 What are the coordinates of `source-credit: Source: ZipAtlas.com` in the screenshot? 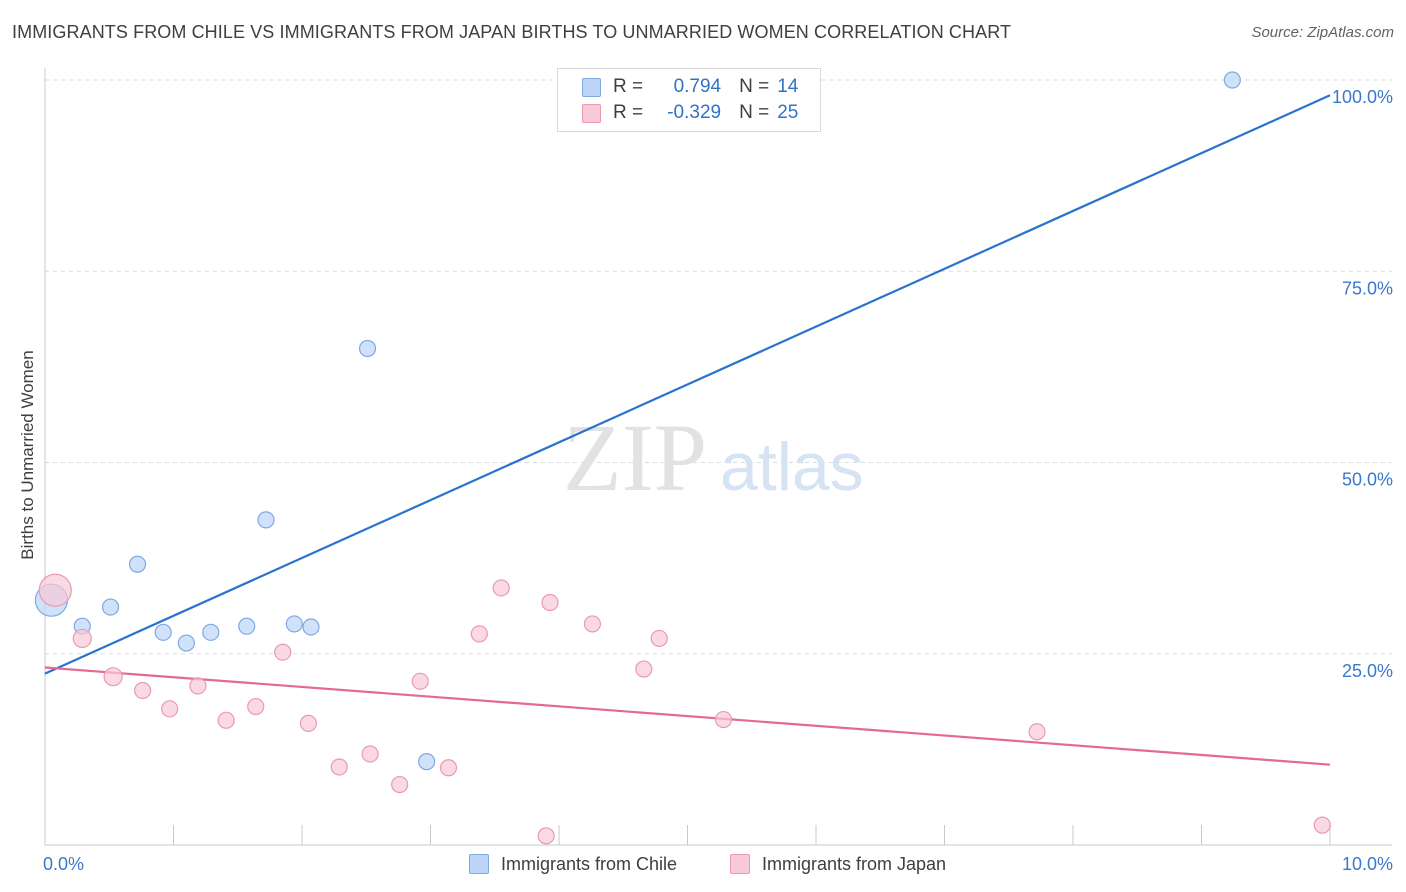 It's located at (1322, 32).